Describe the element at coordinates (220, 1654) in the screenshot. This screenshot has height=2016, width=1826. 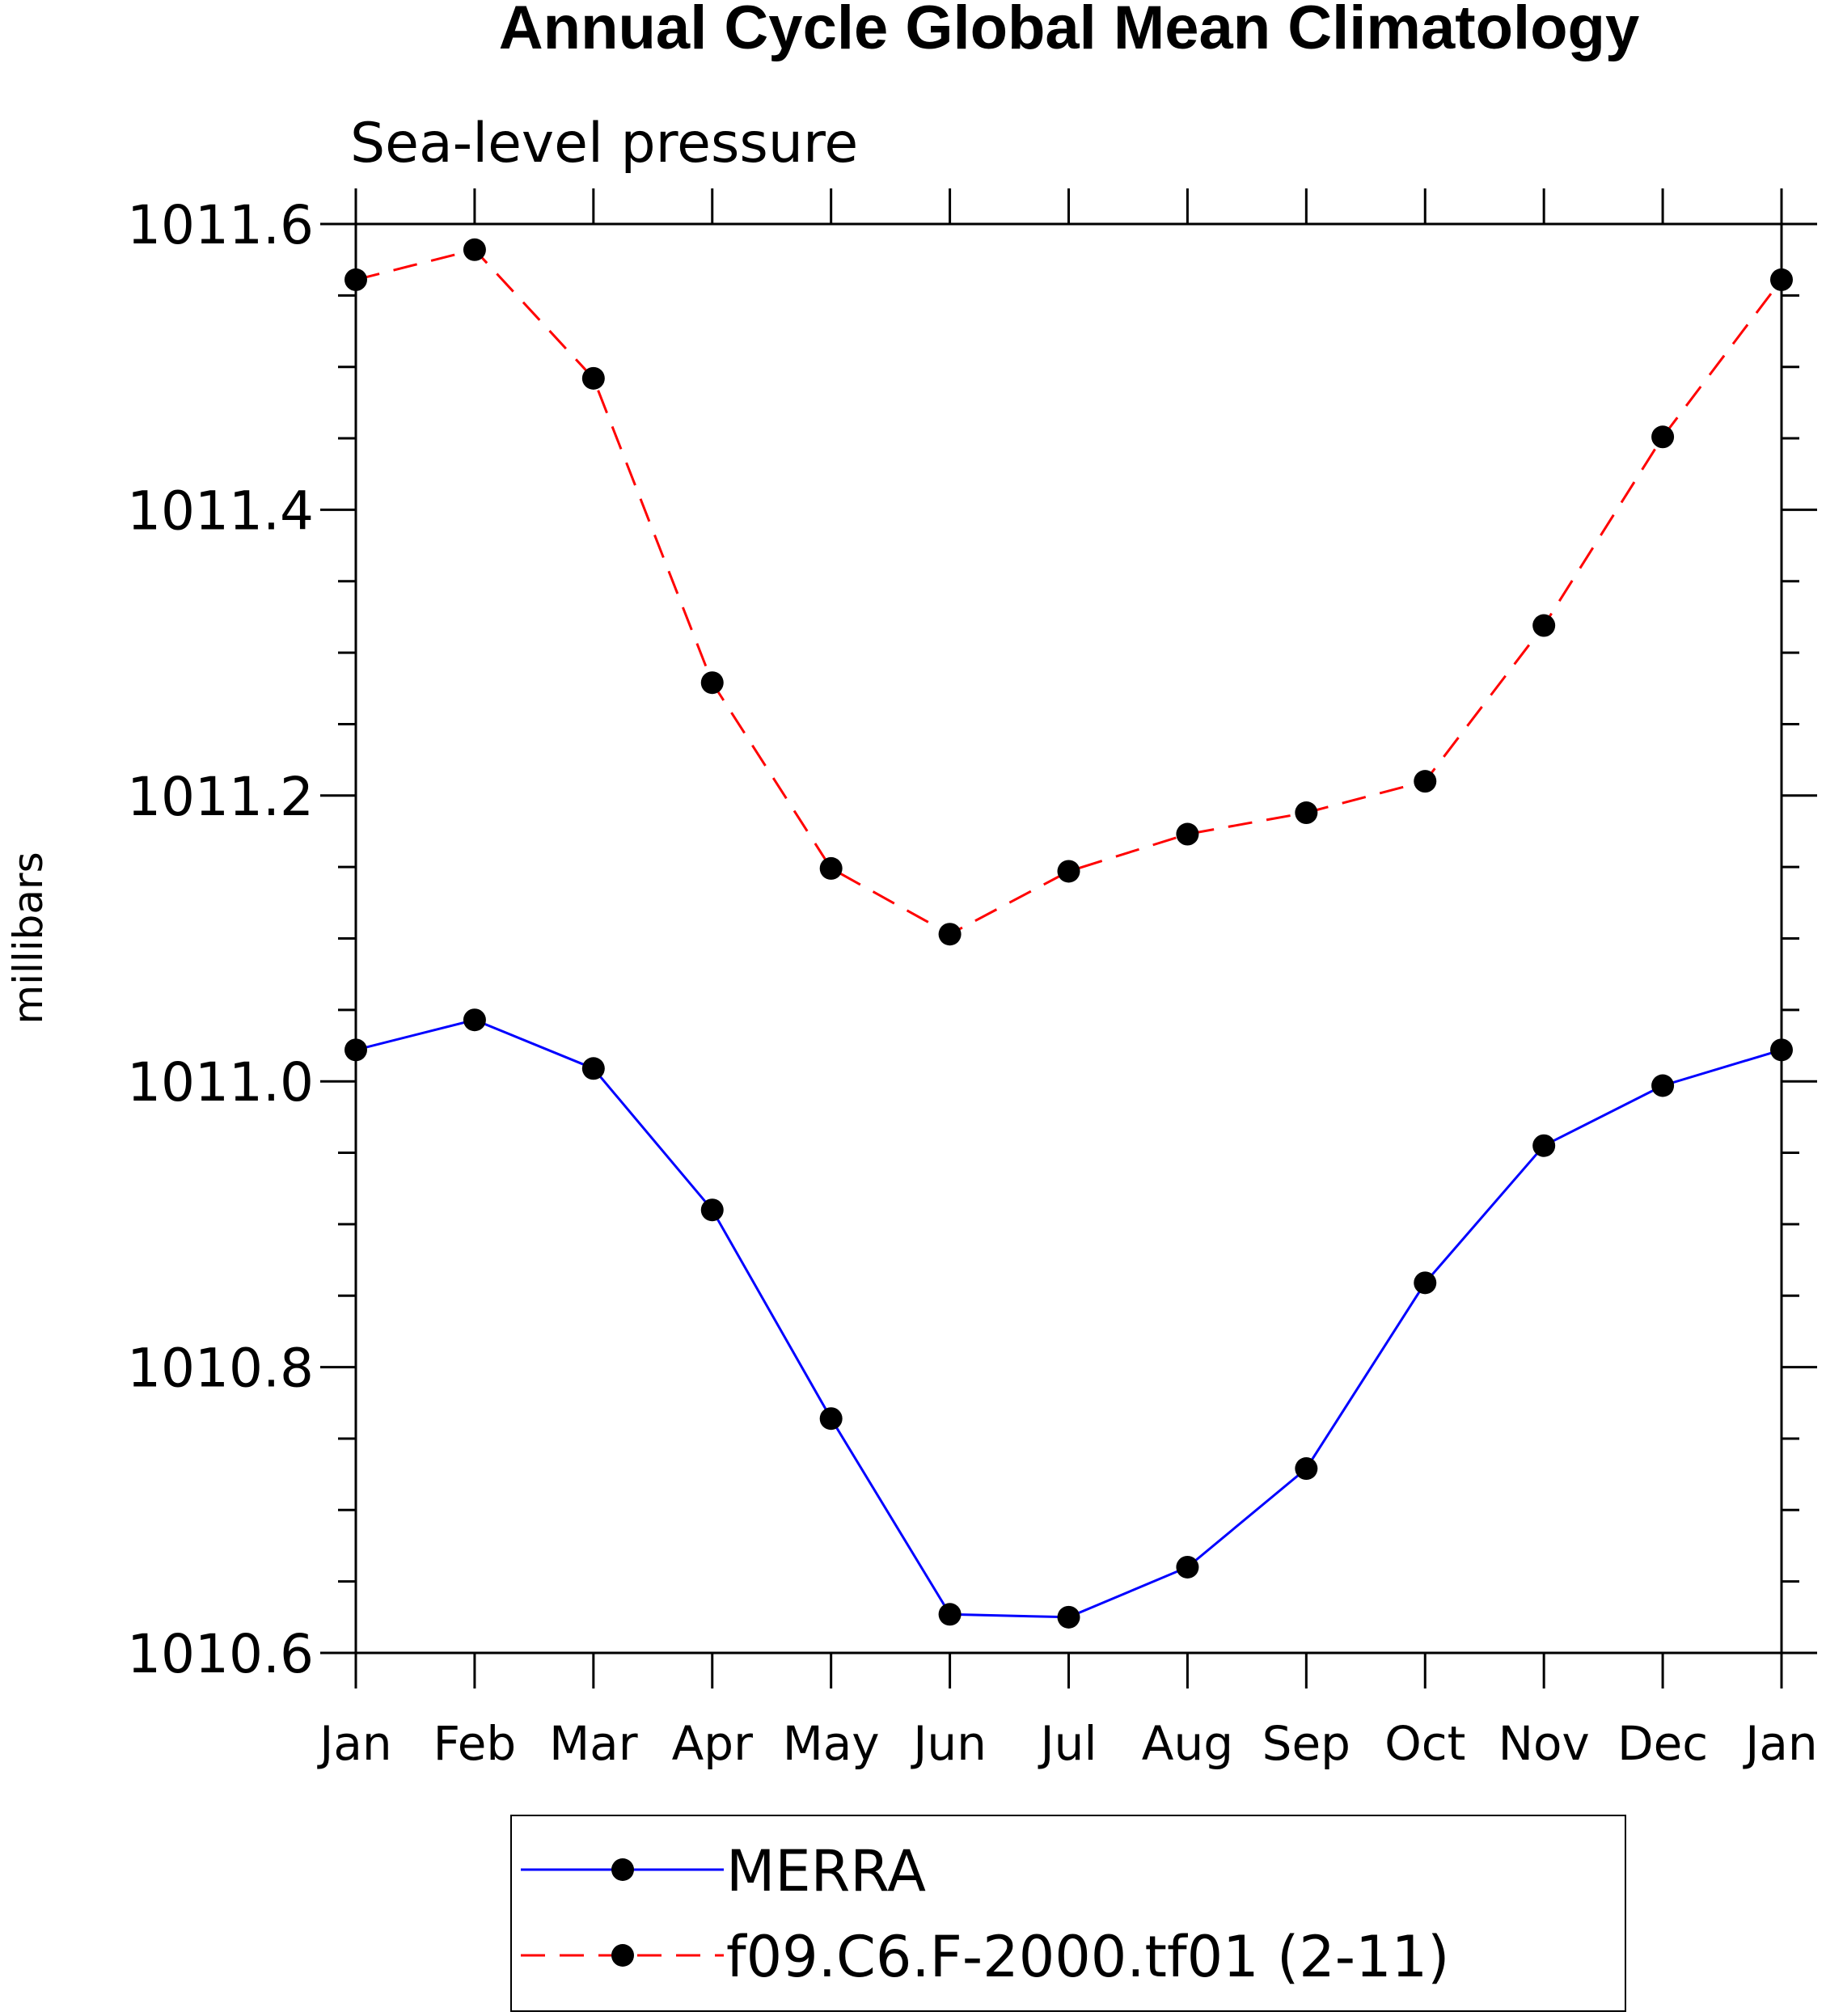
I see `y-tick-label: 1010.6` at that location.